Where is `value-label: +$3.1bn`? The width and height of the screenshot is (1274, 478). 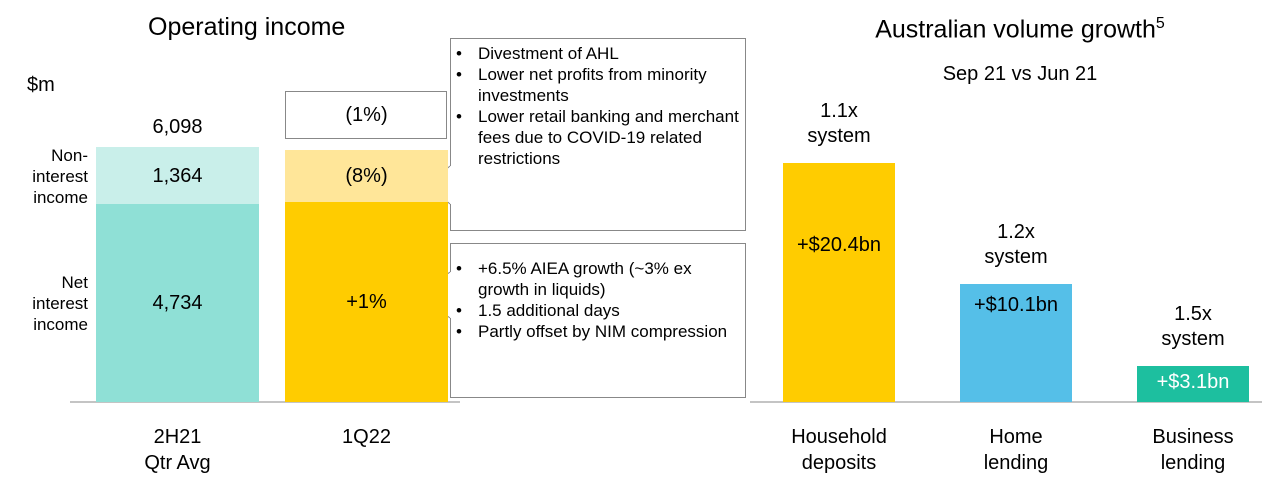 value-label: +$3.1bn is located at coordinates (1193, 381).